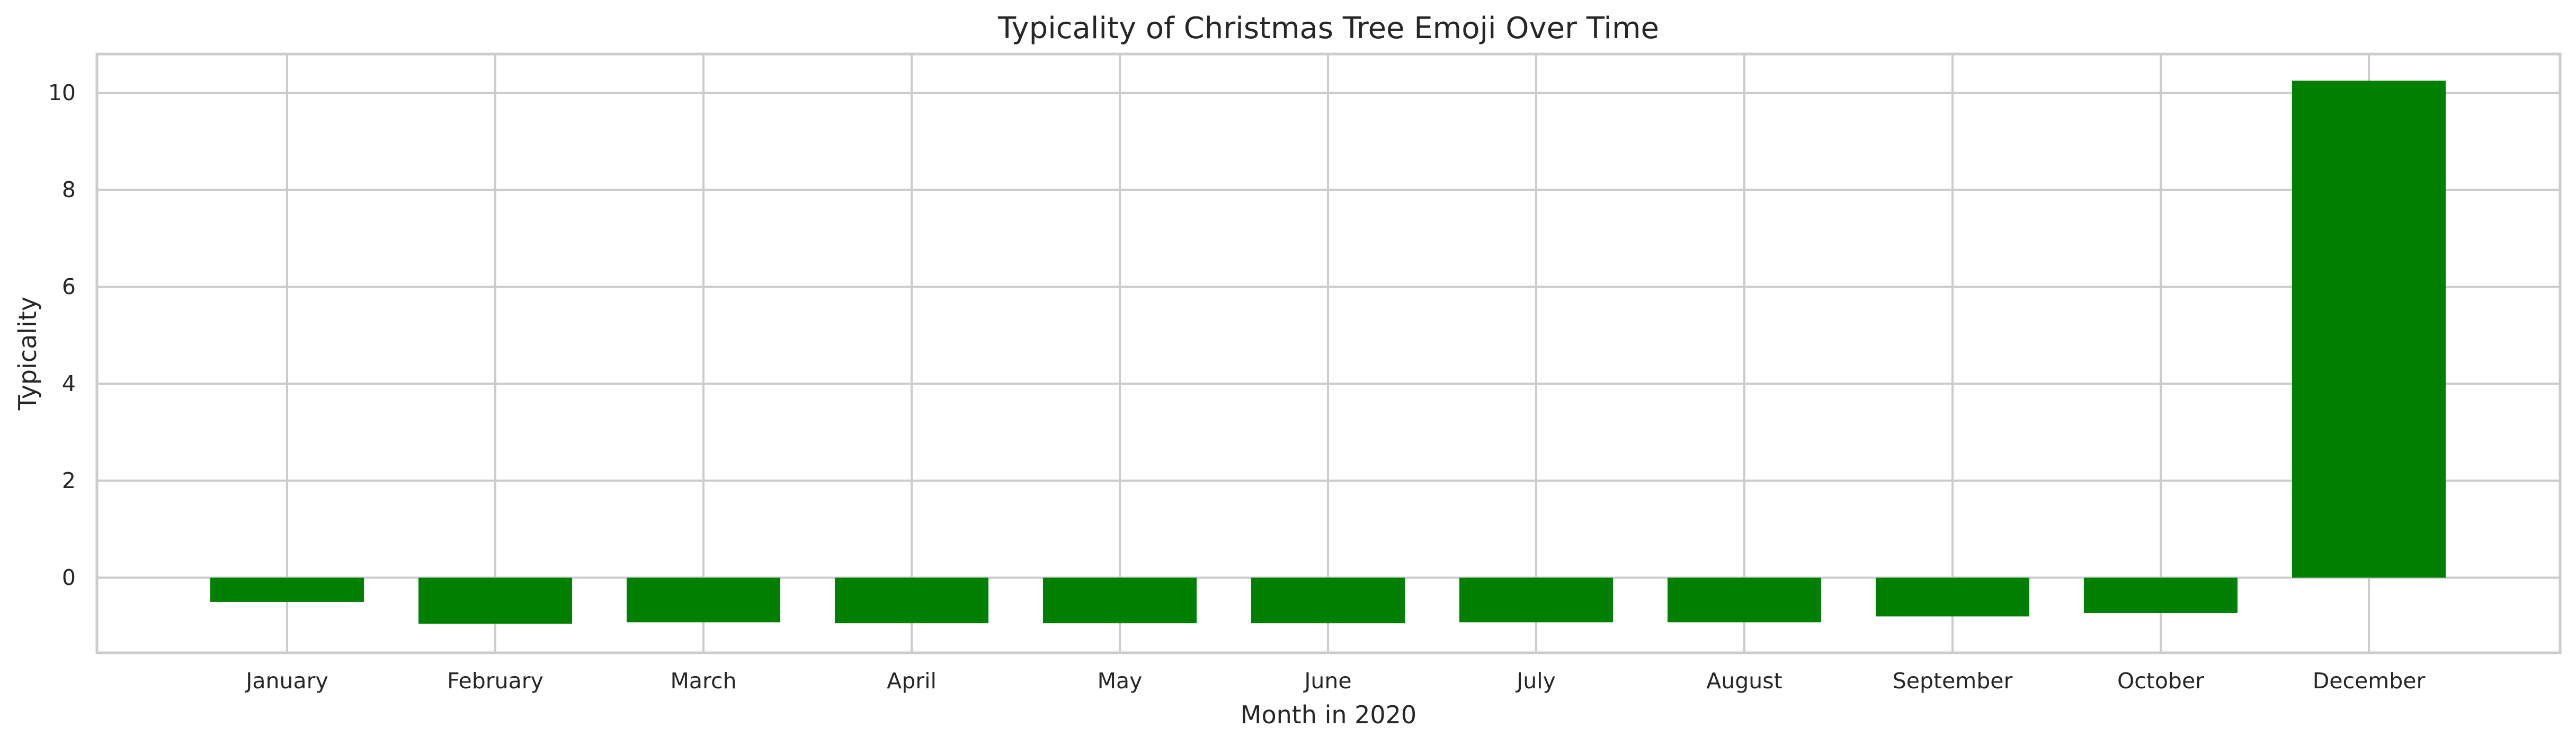  Describe the element at coordinates (1745, 600) in the screenshot. I see `bar-august` at that location.